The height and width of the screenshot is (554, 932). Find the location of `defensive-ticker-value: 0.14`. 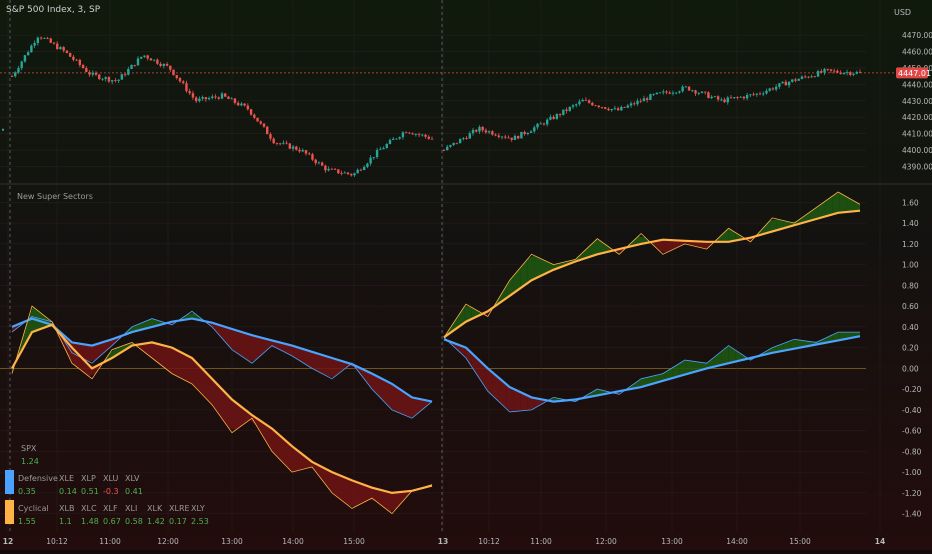

defensive-ticker-value: 0.14 is located at coordinates (68, 491).